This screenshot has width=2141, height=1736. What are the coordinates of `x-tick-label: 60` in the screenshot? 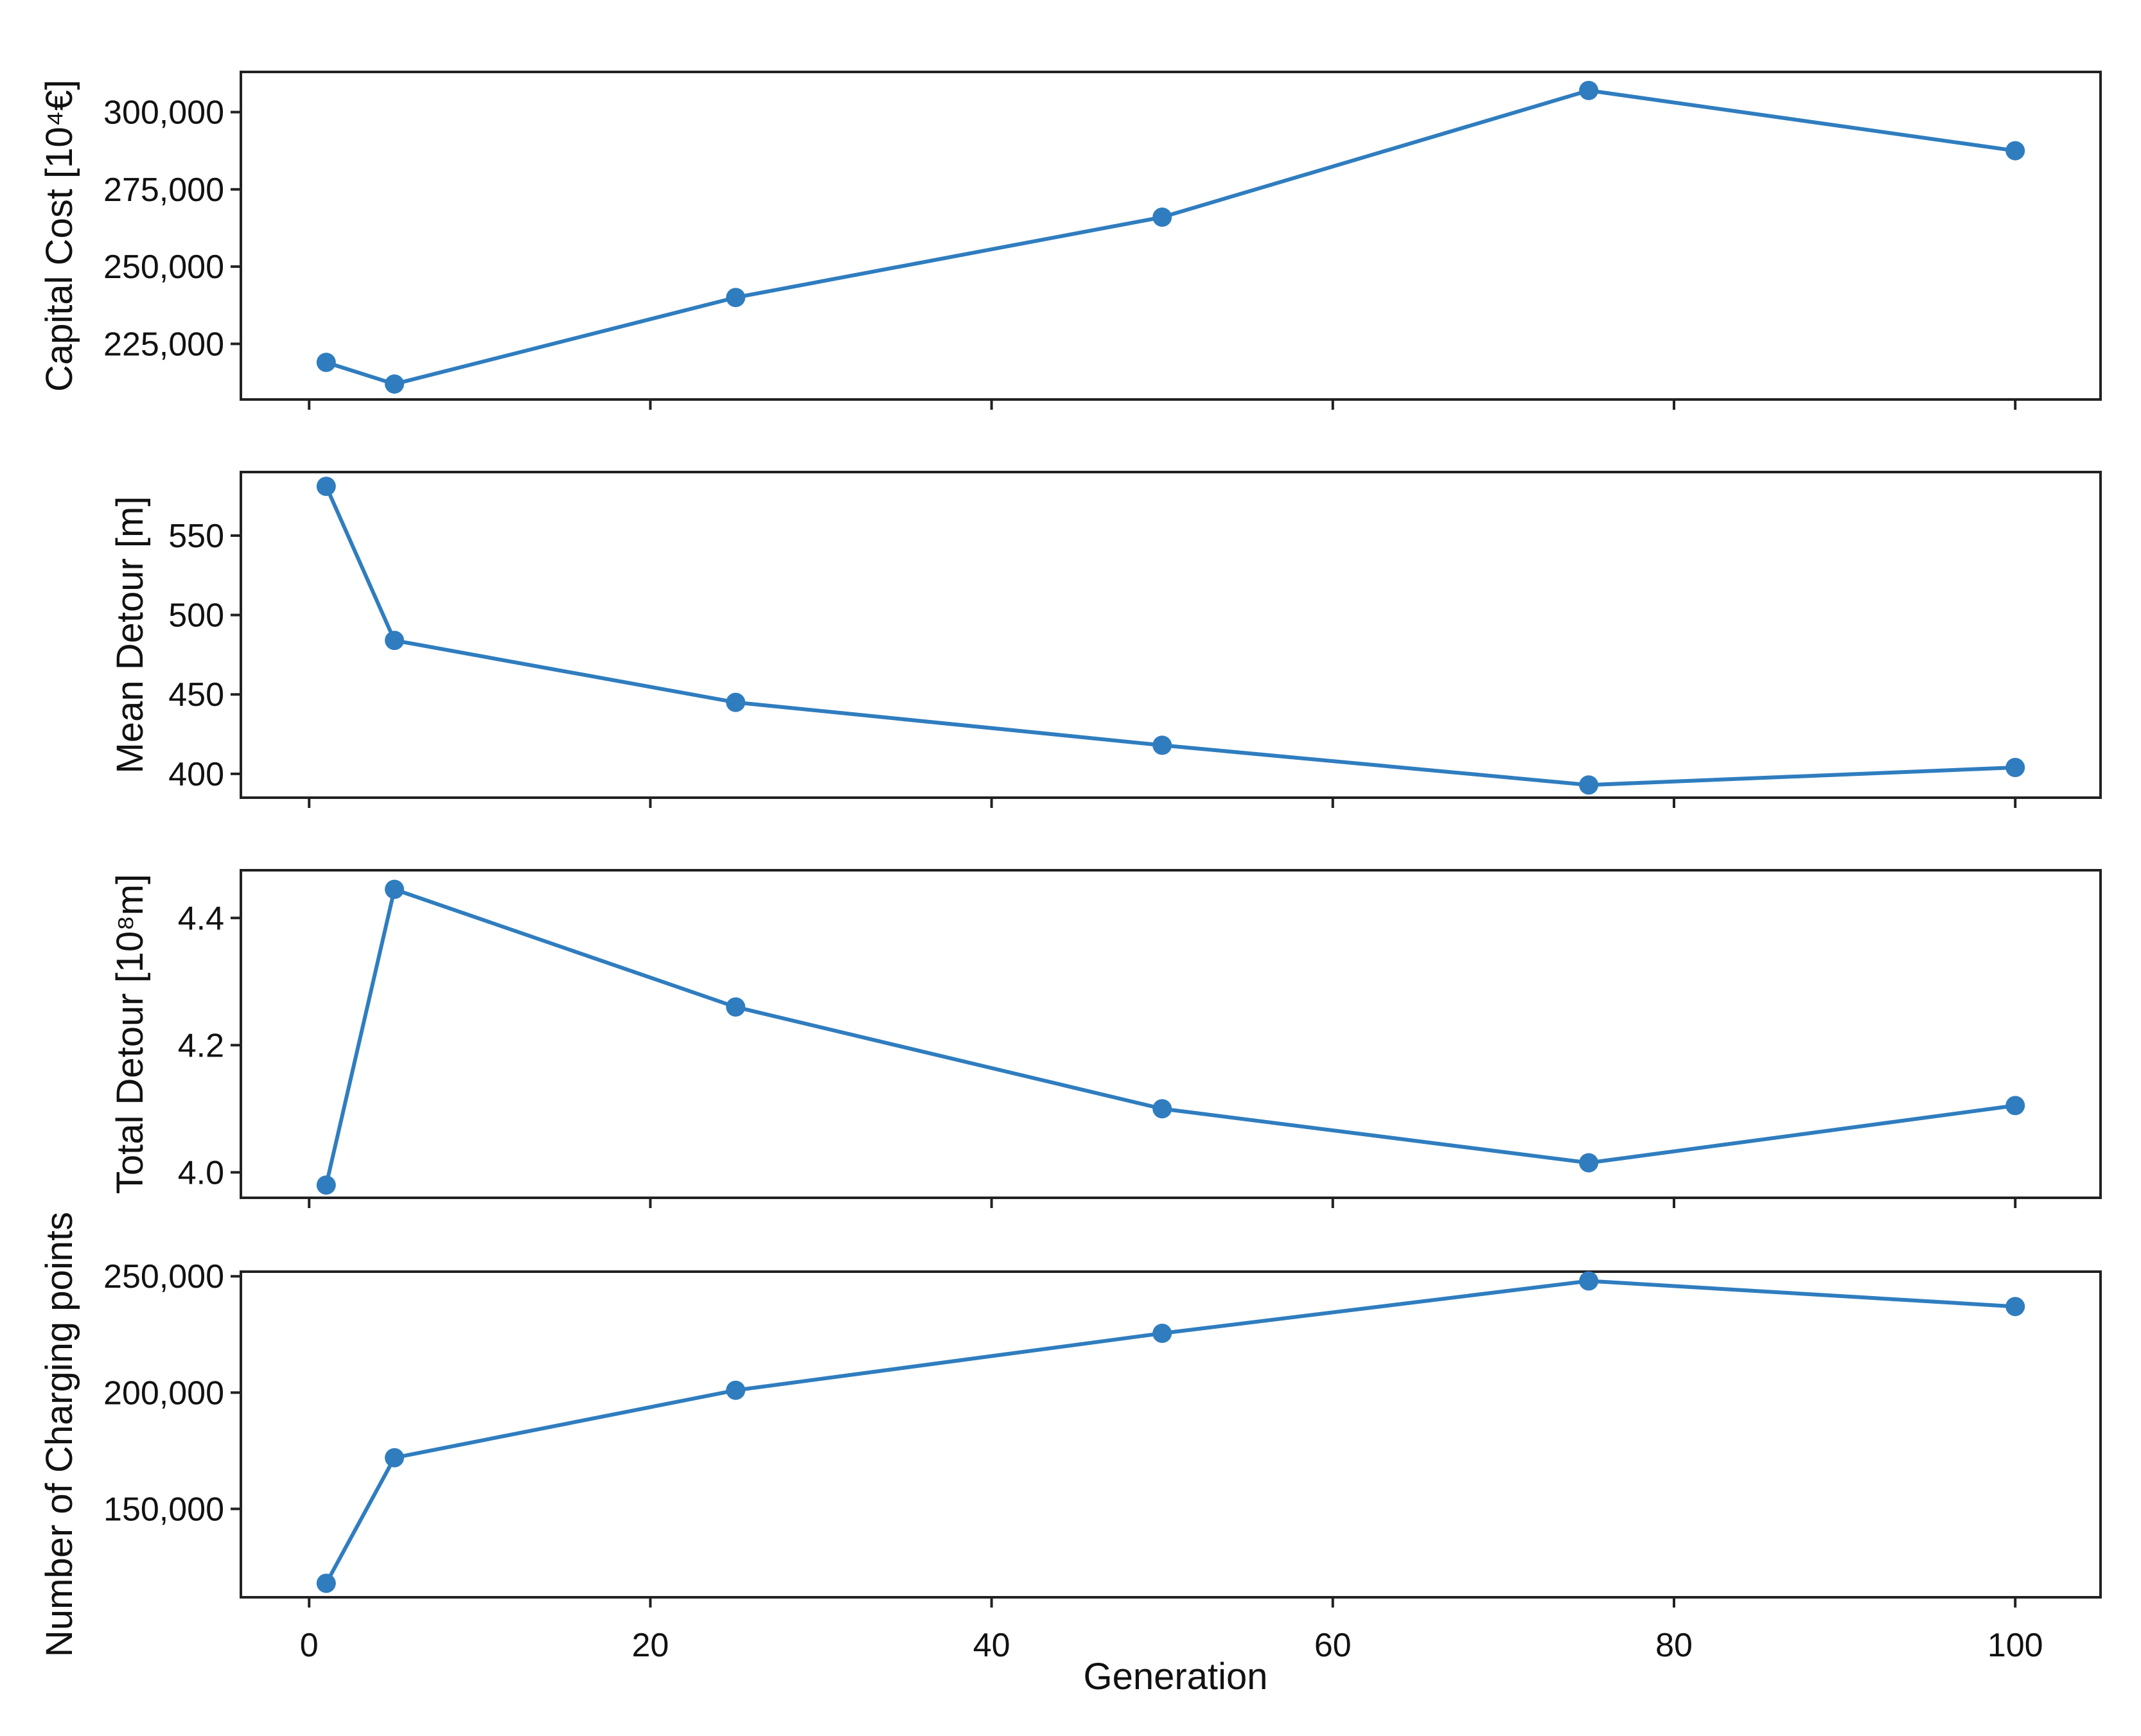 It's located at (1333, 1645).